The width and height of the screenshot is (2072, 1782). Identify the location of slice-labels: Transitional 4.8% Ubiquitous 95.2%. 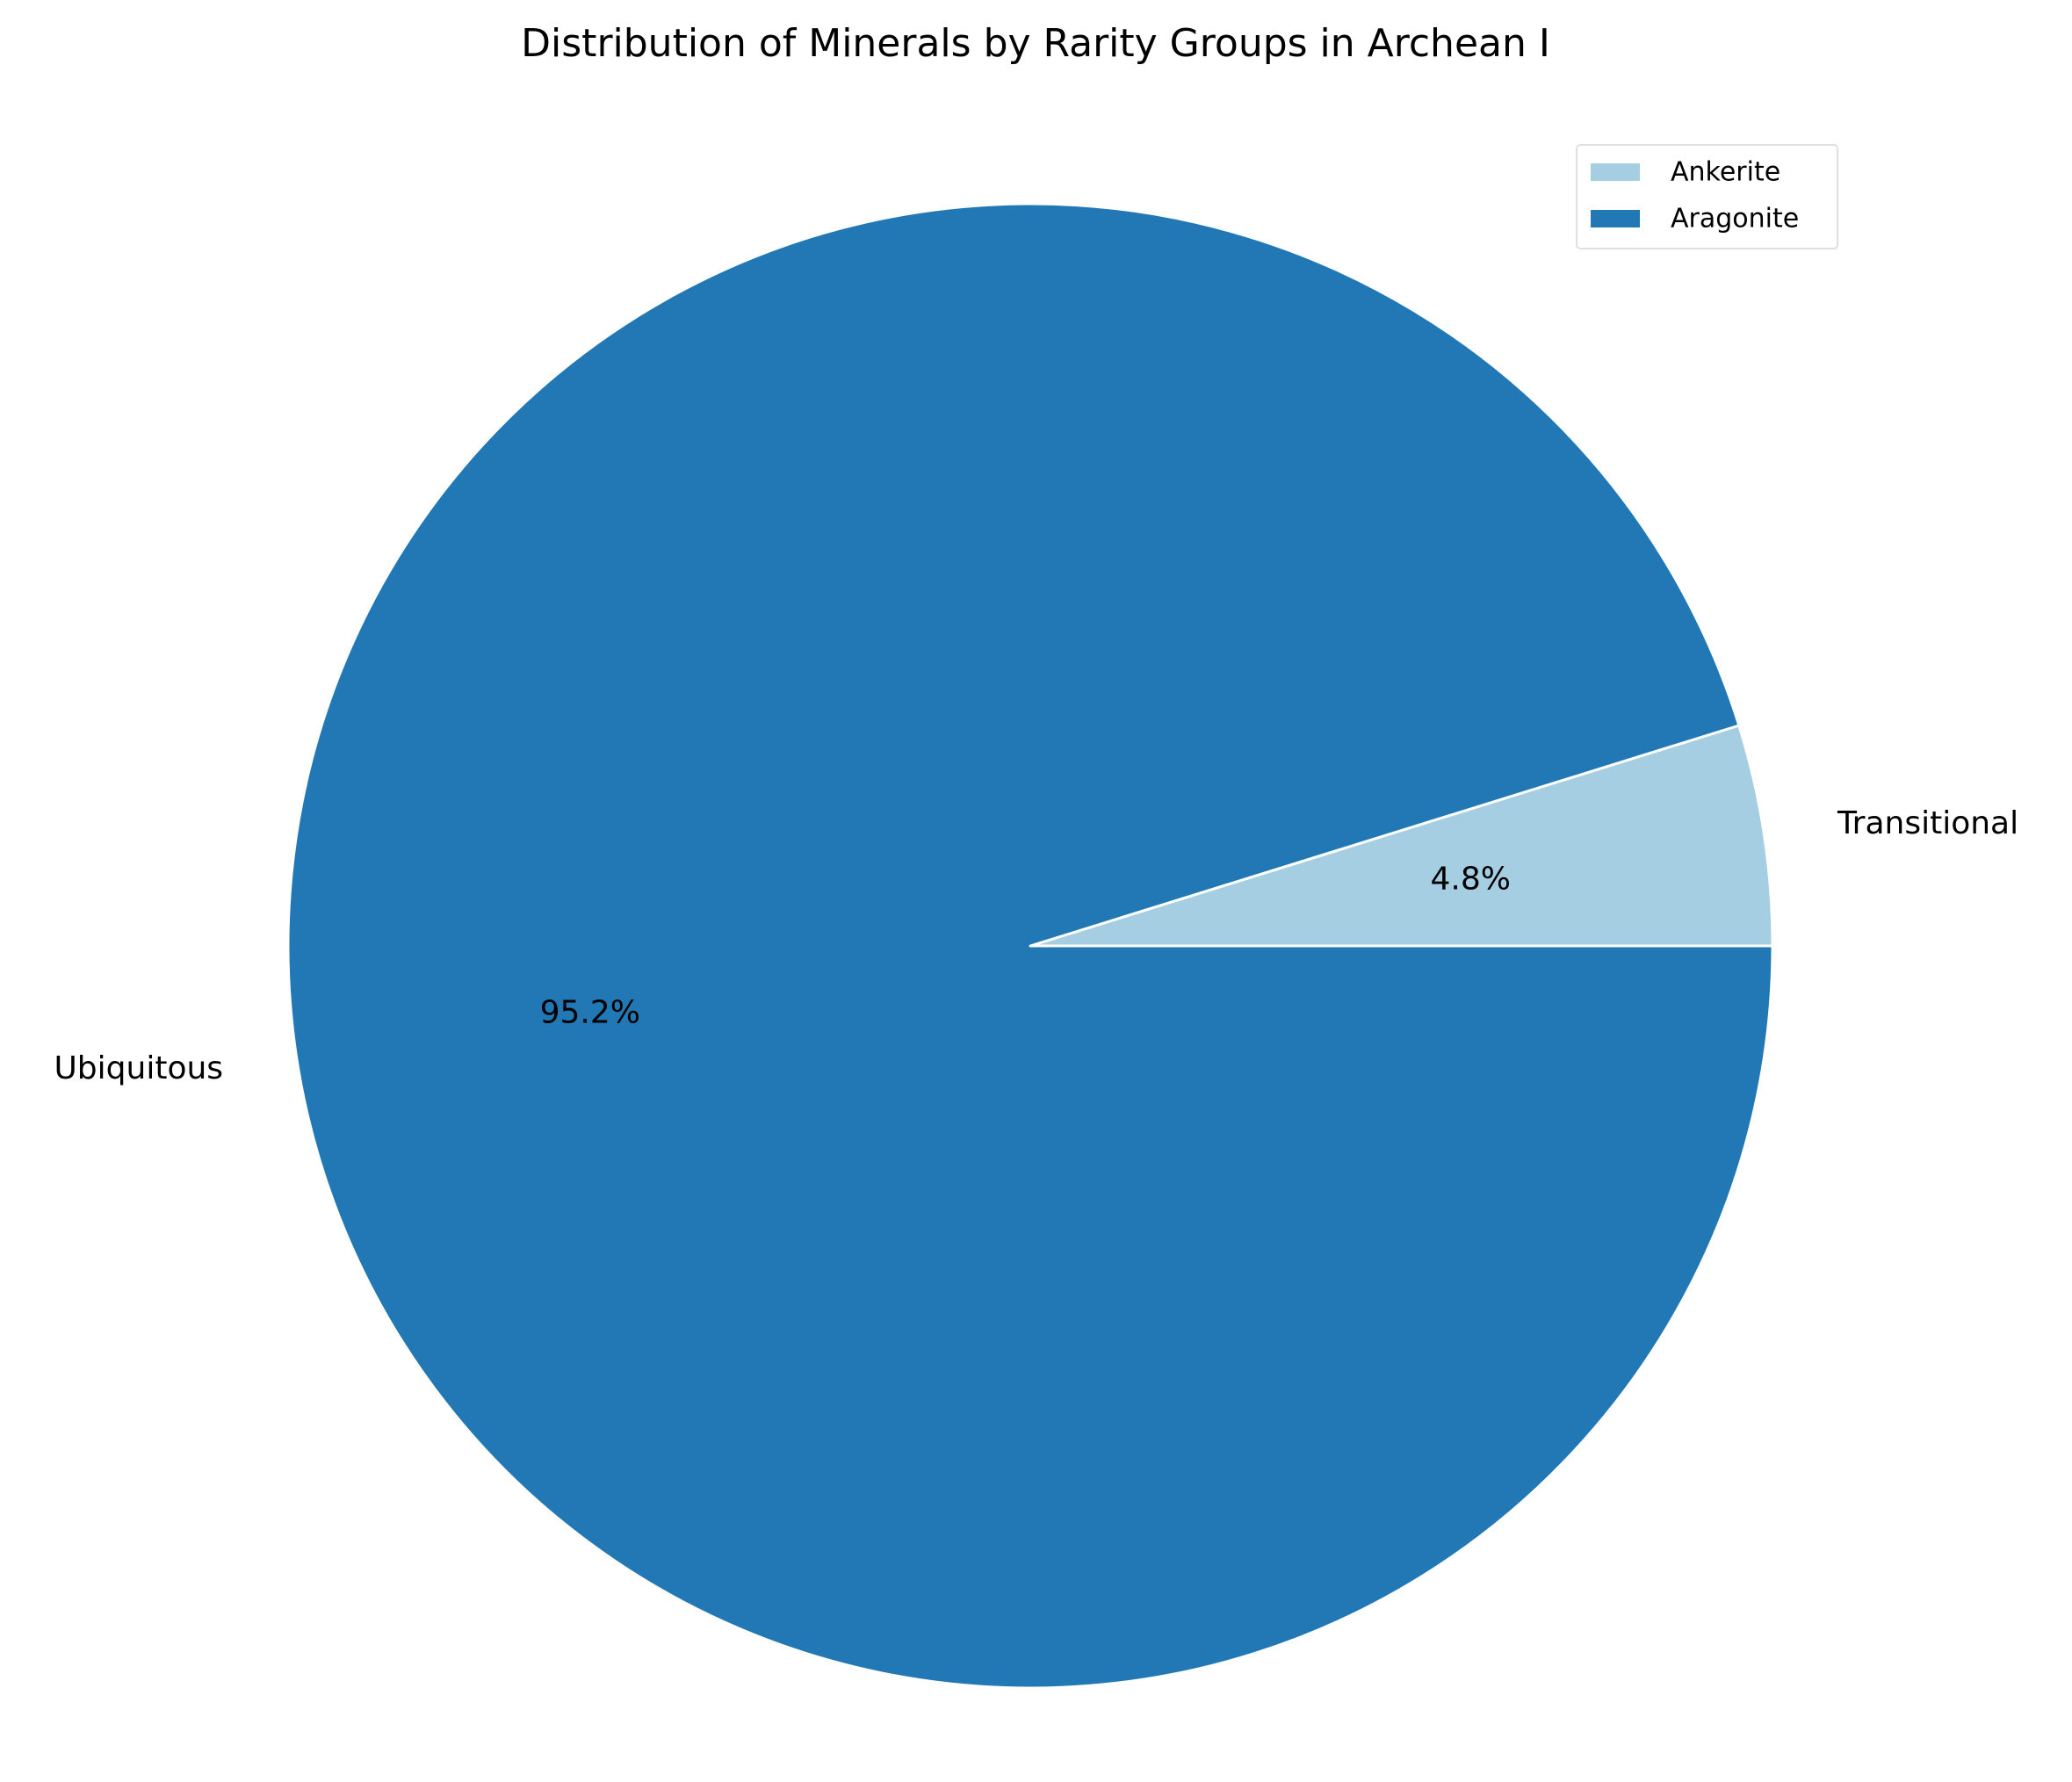
(1036, 946).